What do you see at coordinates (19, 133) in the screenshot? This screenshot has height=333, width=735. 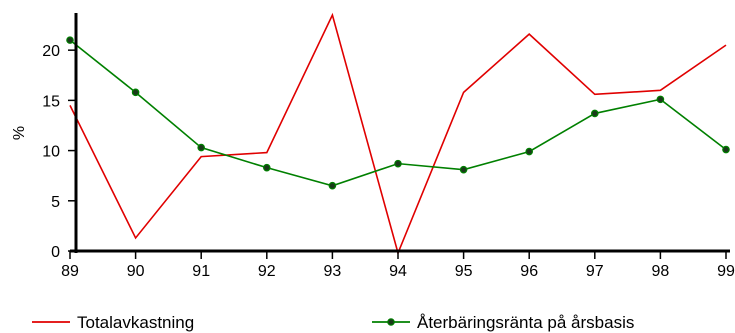 I see `y-axis-label: %` at bounding box center [19, 133].